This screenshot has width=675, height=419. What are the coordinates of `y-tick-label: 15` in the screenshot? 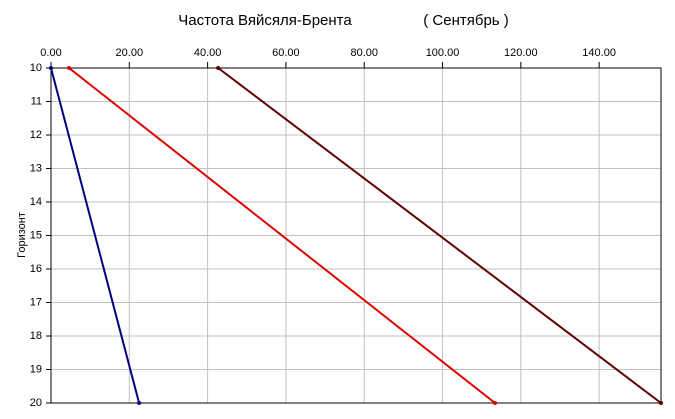 It's located at (36, 235).